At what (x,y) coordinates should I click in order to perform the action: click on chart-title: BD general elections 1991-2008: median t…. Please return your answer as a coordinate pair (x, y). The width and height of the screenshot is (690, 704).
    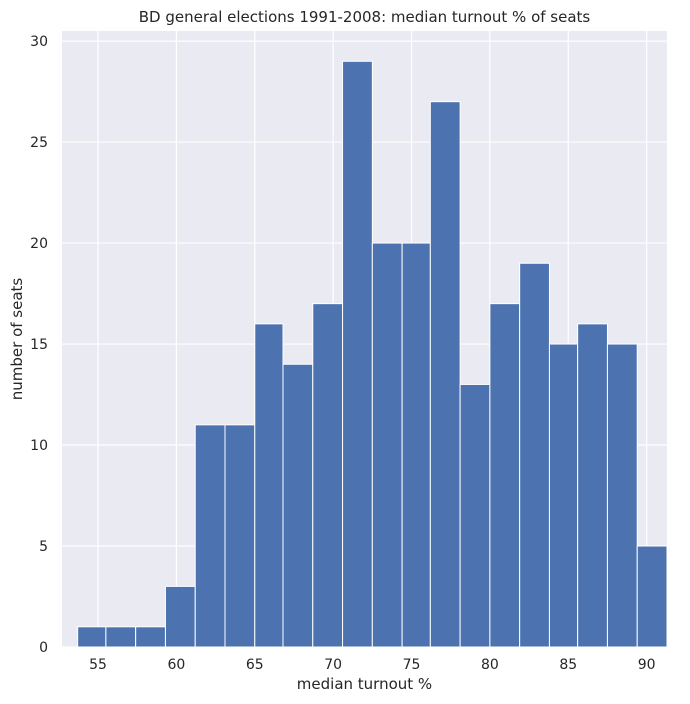
    Looking at the image, I should click on (365, 17).